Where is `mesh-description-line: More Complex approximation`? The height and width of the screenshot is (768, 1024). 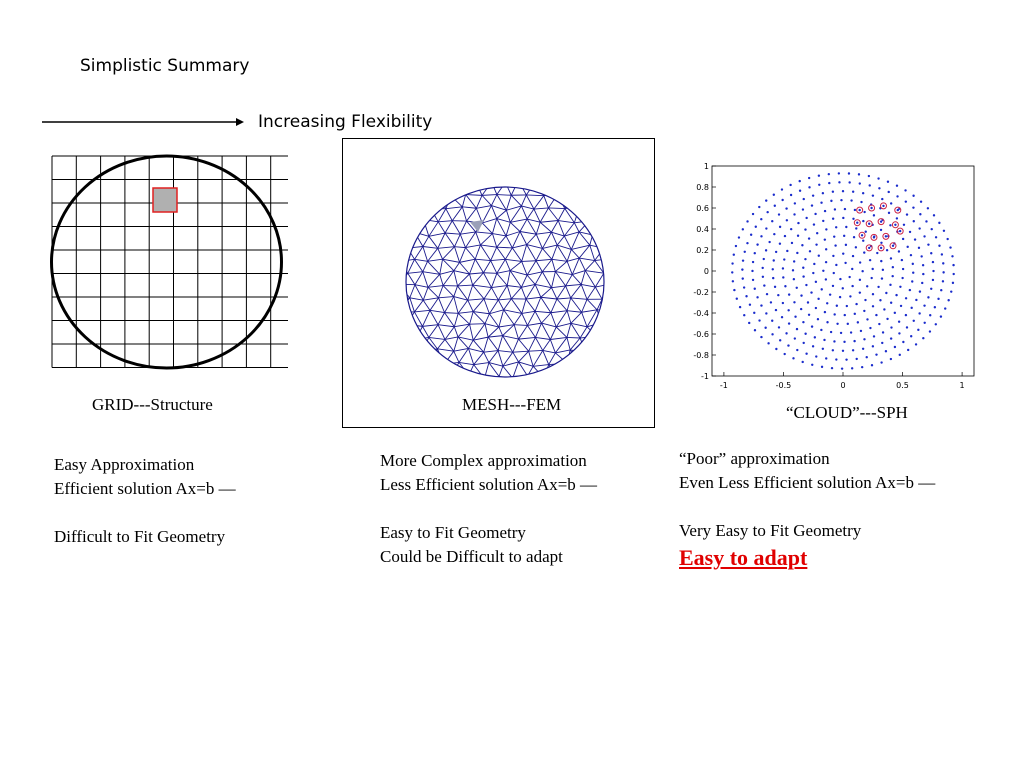 mesh-description-line: More Complex approximation is located at coordinates (483, 460).